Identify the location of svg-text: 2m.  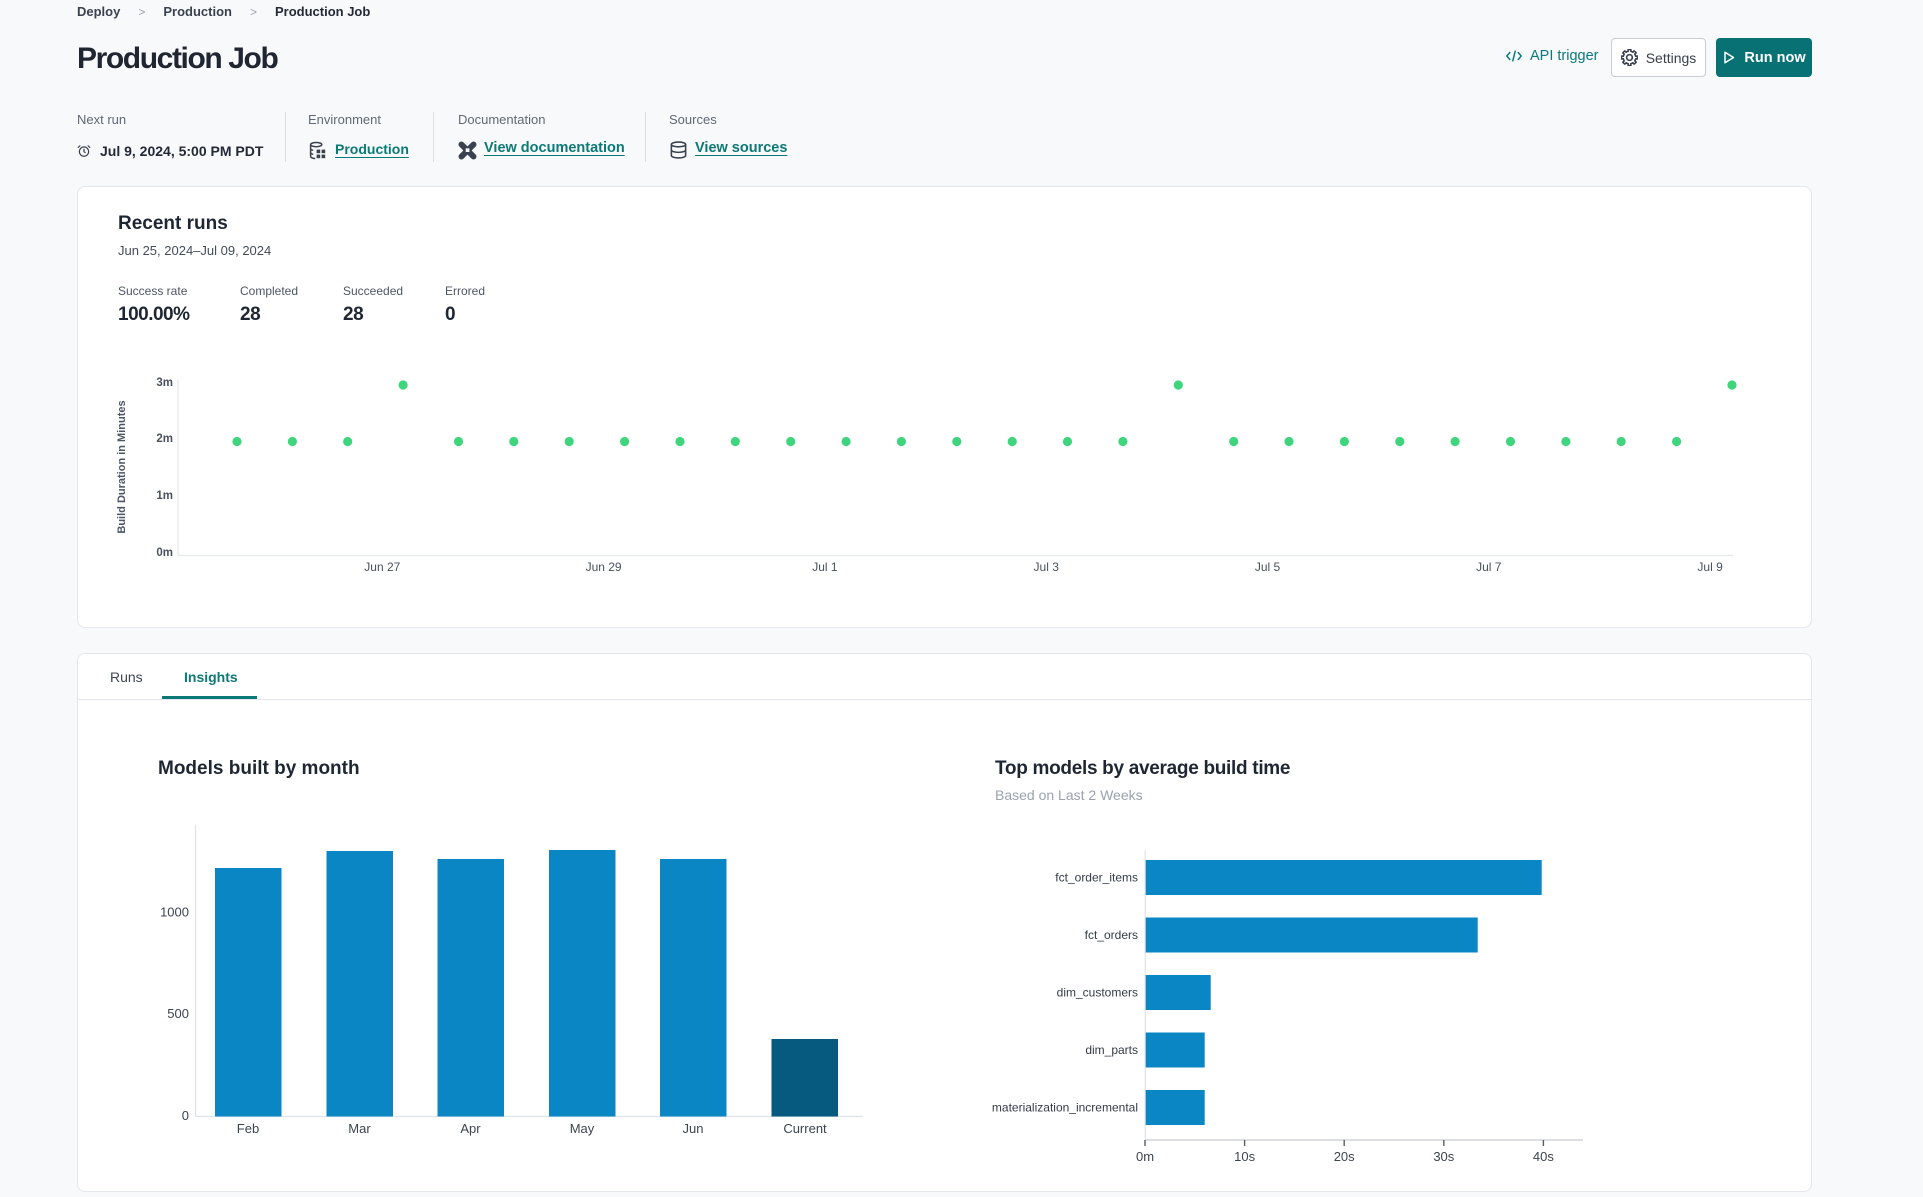
(164, 439).